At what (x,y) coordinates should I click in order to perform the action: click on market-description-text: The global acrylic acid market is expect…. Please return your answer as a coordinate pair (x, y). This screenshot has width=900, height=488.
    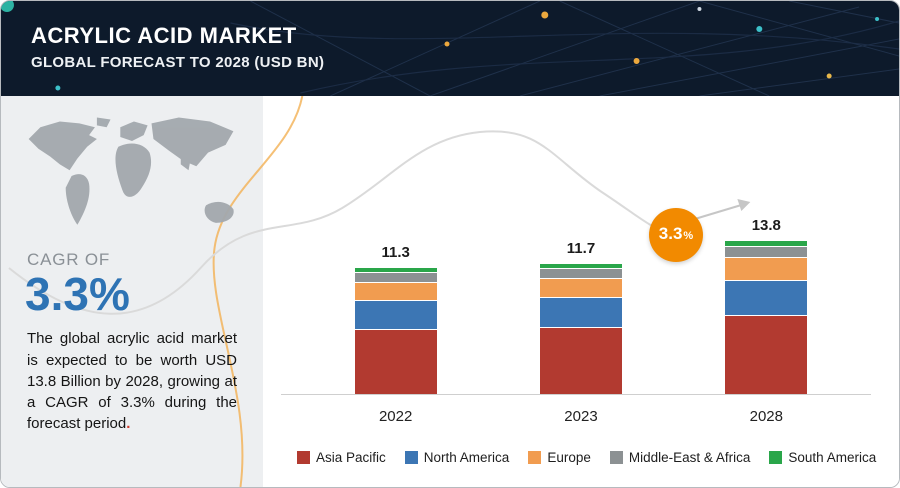
    Looking at the image, I should click on (132, 381).